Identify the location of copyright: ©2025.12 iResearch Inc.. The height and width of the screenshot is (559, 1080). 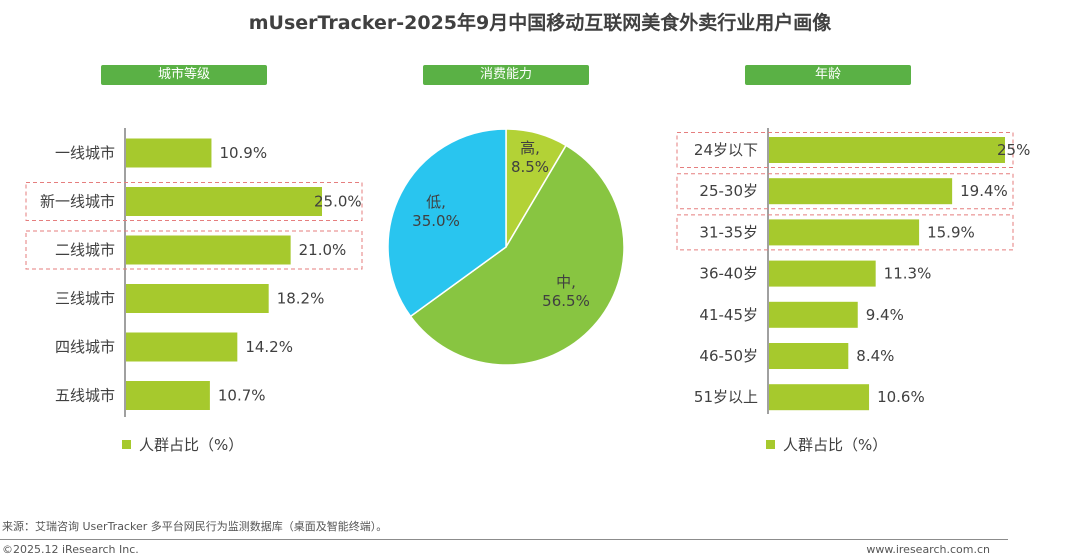
(70, 549).